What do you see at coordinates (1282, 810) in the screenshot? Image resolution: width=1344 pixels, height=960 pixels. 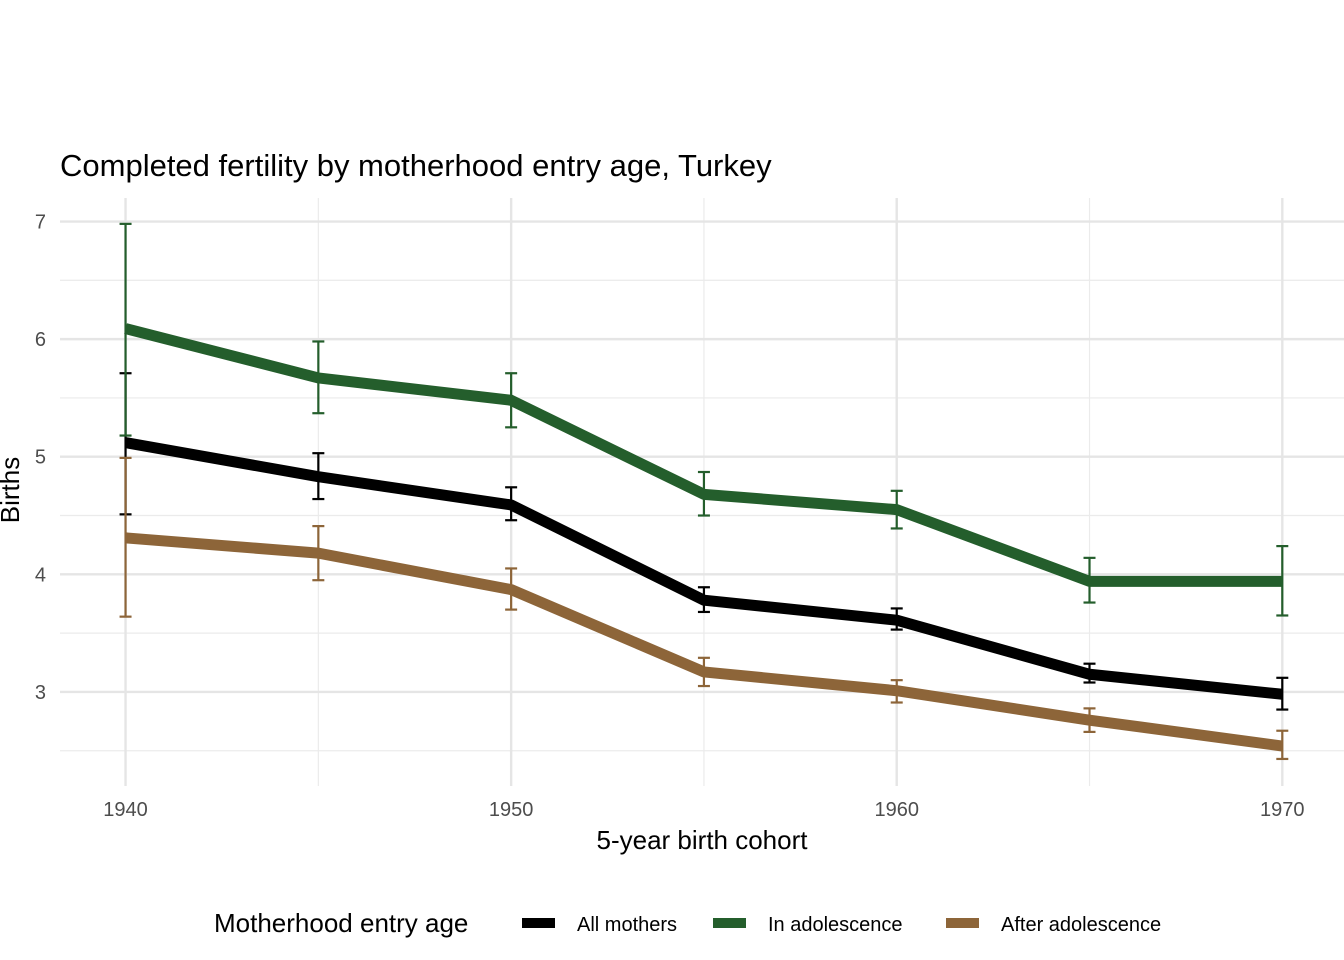 I see `x-tick-label: 1970` at bounding box center [1282, 810].